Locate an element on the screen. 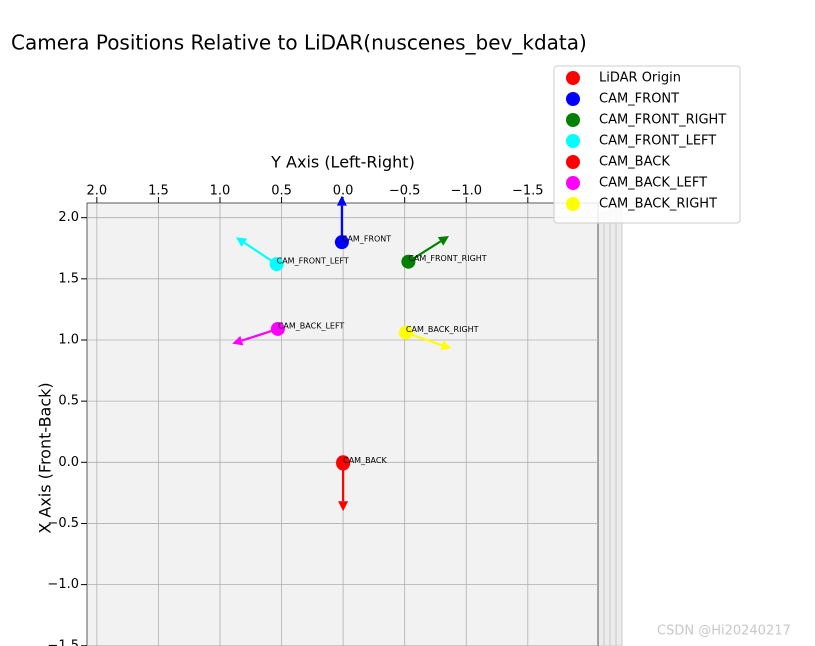 Image resolution: width=815 pixels, height=646 pixels. x-tick-label: 1.5 is located at coordinates (158, 191).